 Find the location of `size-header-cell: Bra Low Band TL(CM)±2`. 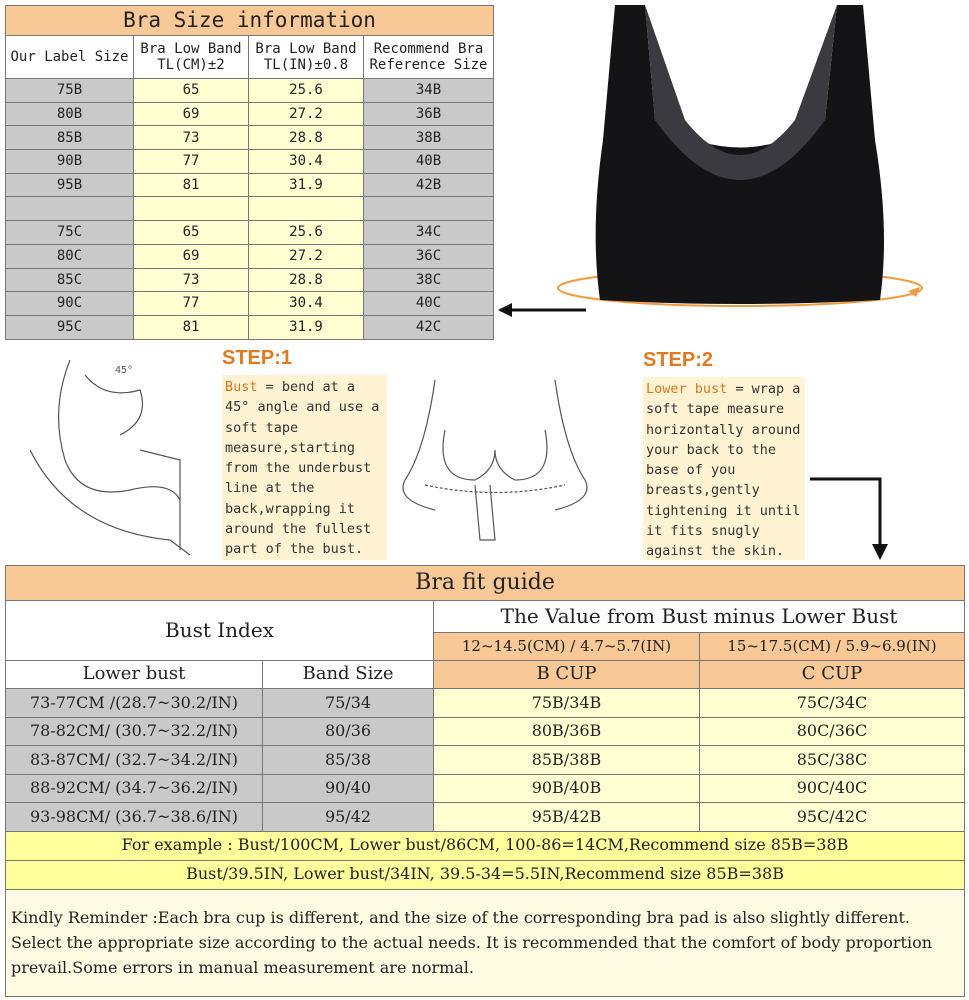

size-header-cell: Bra Low Band TL(CM)±2 is located at coordinates (191, 57).